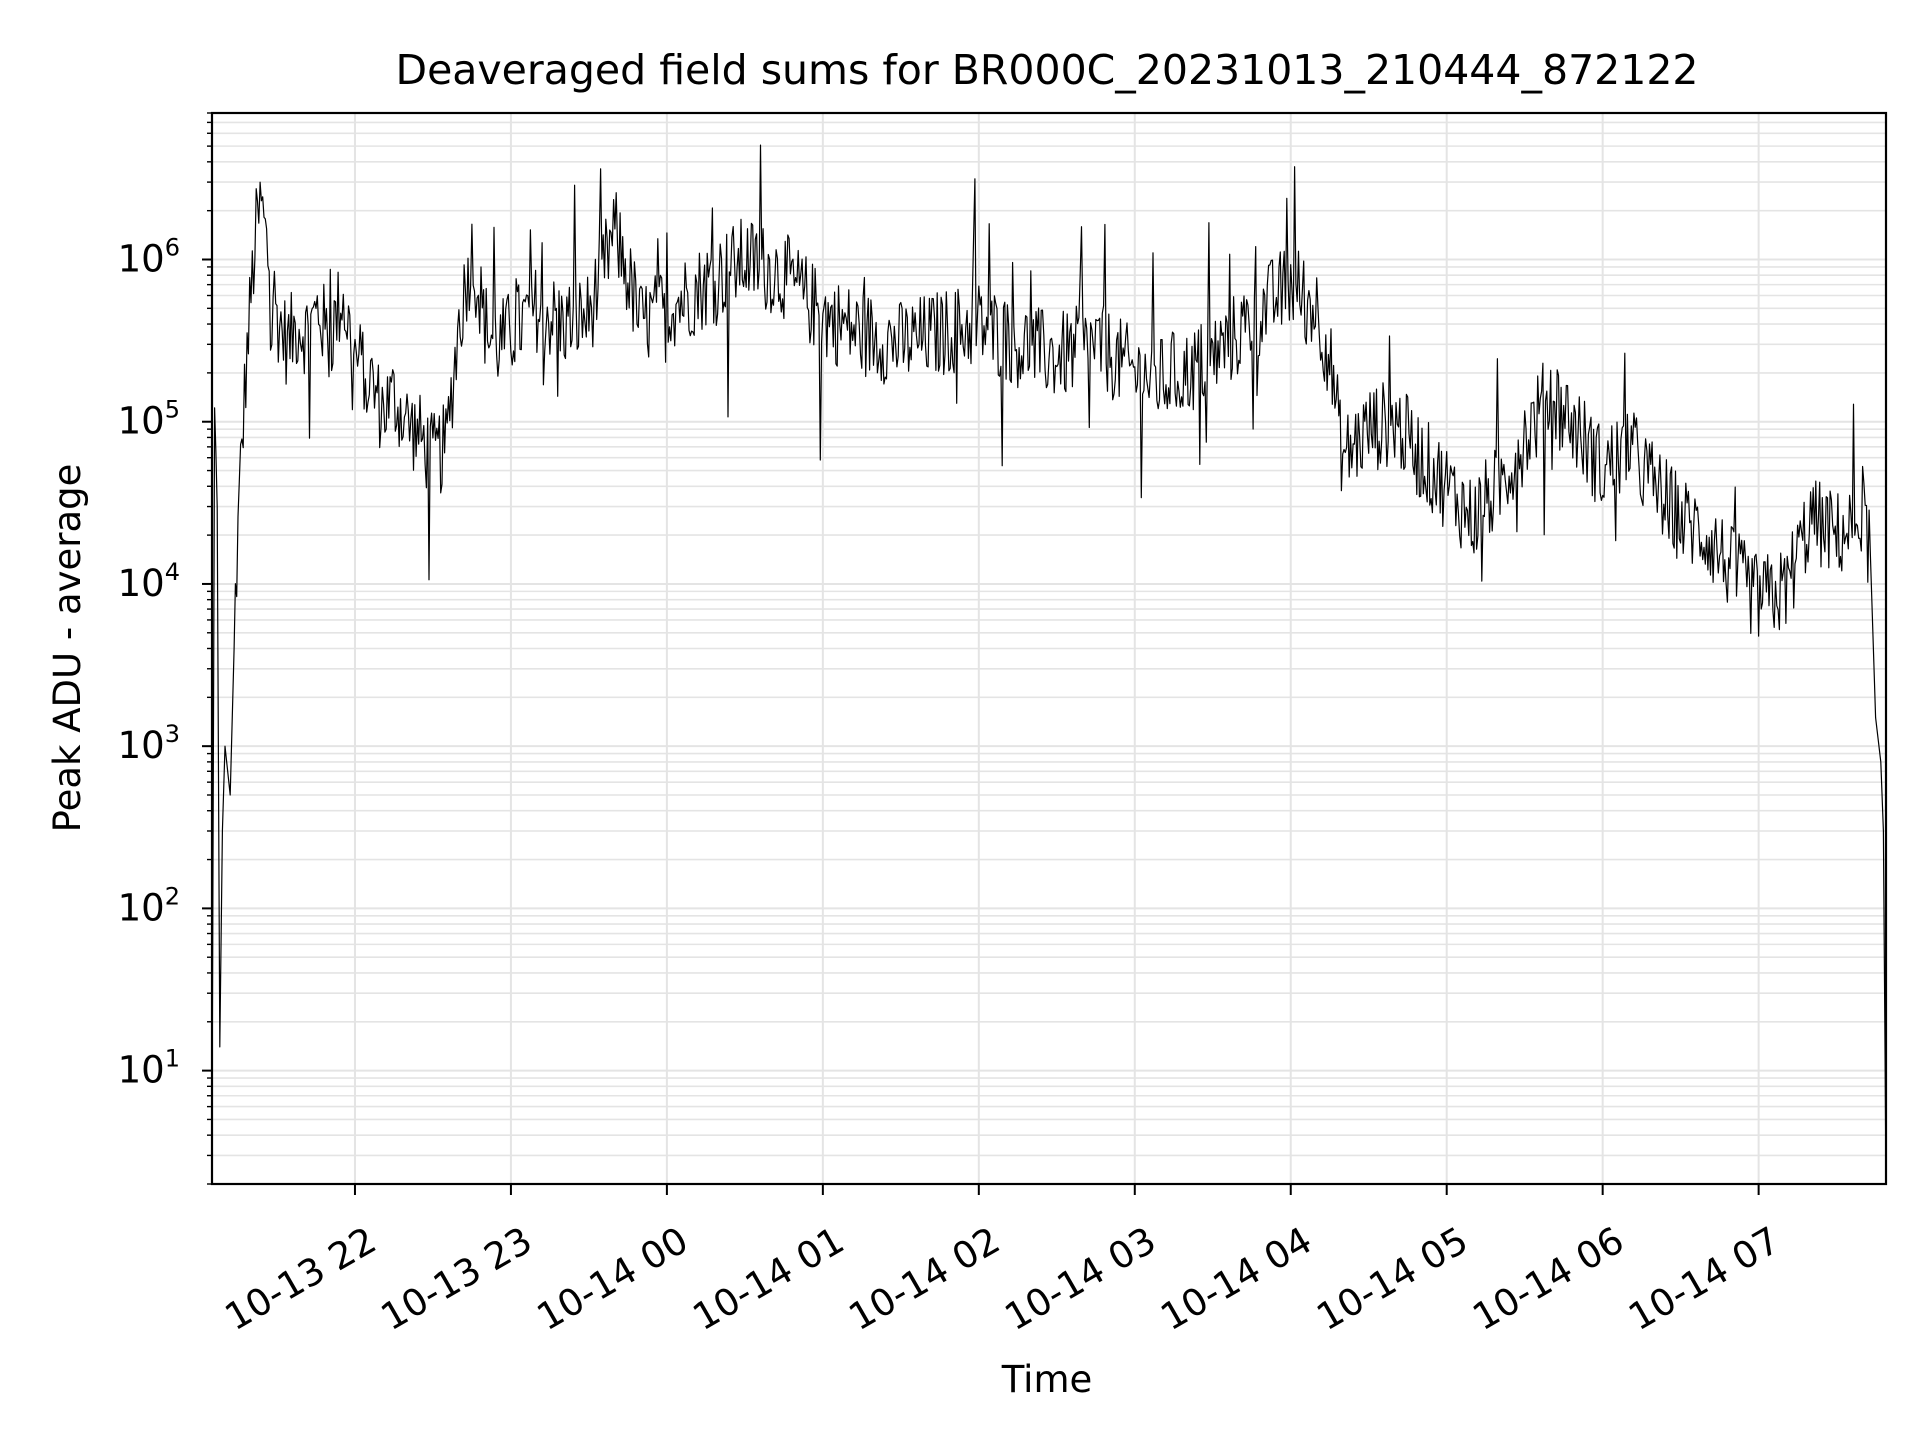 This screenshot has height=1440, width=1920. I want to click on x-tick-label: 10-13 23, so click(457, 1279).